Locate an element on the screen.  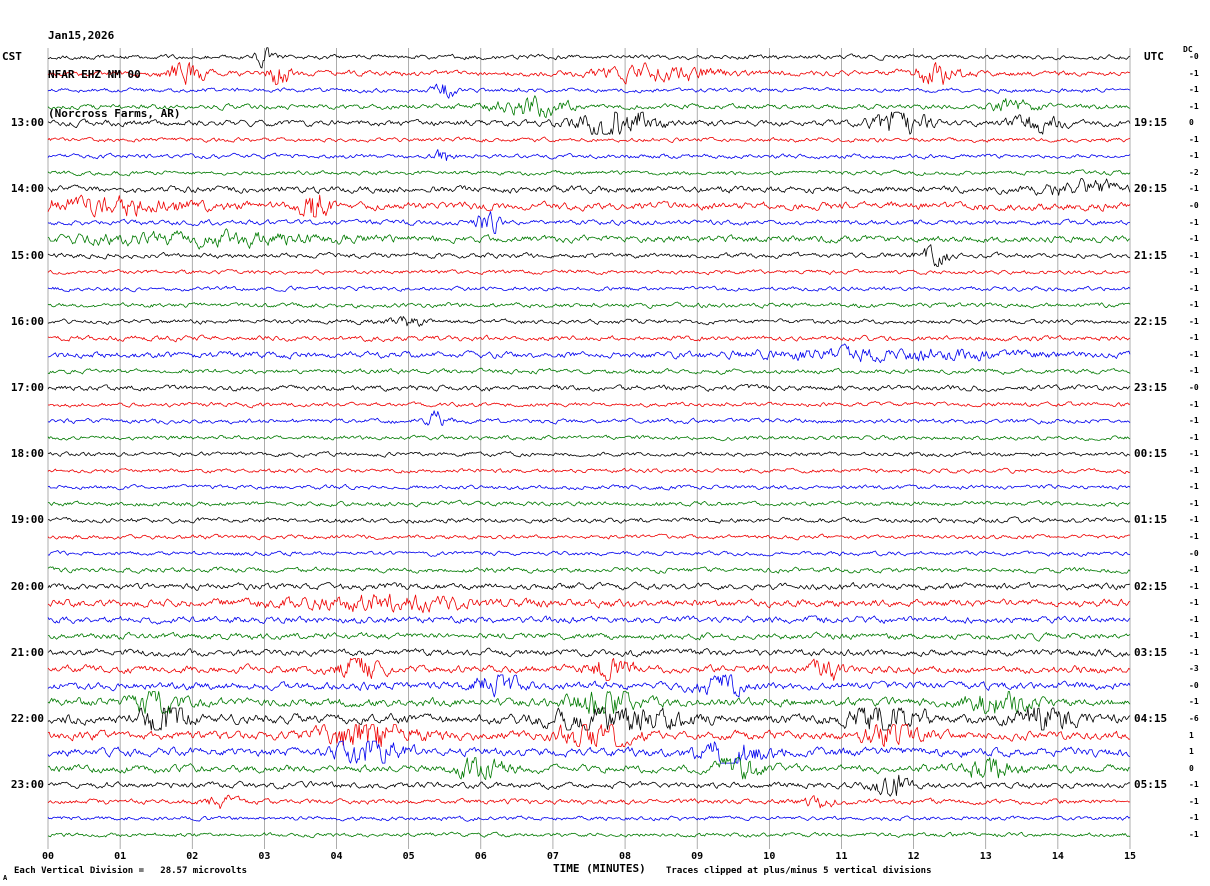
dc-offset-value-18: -1 is located at coordinates (1194, 354).